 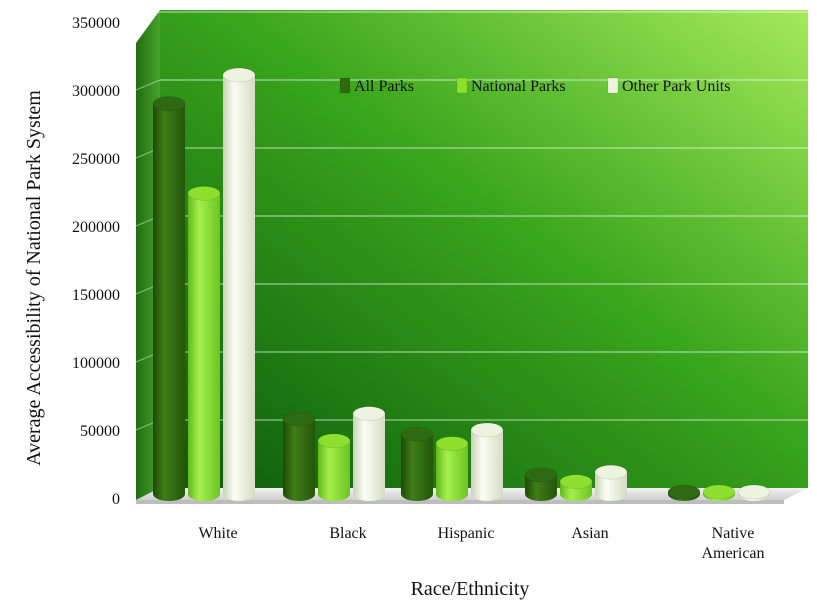 What do you see at coordinates (96, 363) in the screenshot?
I see `y-tick-label: 100000` at bounding box center [96, 363].